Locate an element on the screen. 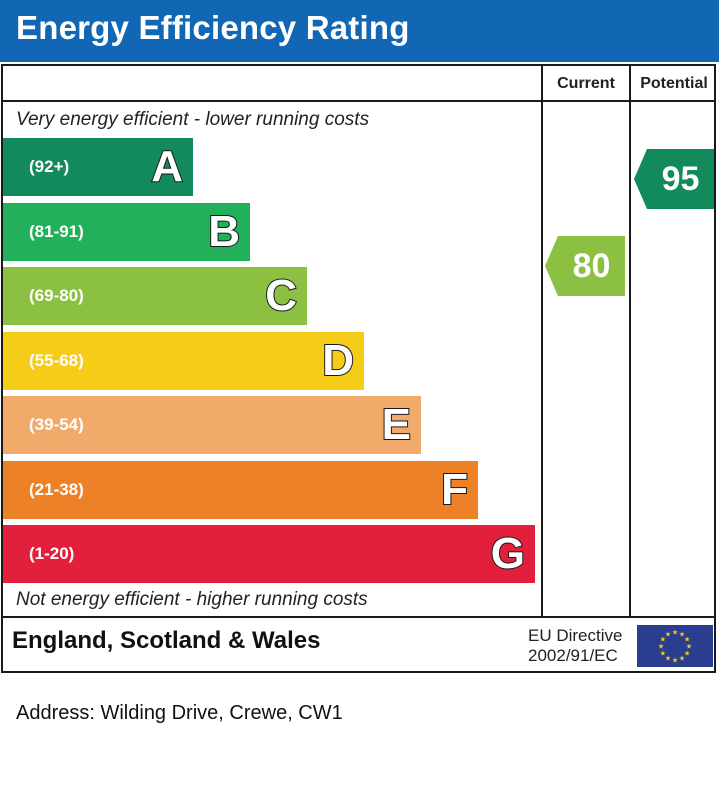 This screenshot has height=805, width=719. directive-line-1: EU Directive is located at coordinates (575, 635).